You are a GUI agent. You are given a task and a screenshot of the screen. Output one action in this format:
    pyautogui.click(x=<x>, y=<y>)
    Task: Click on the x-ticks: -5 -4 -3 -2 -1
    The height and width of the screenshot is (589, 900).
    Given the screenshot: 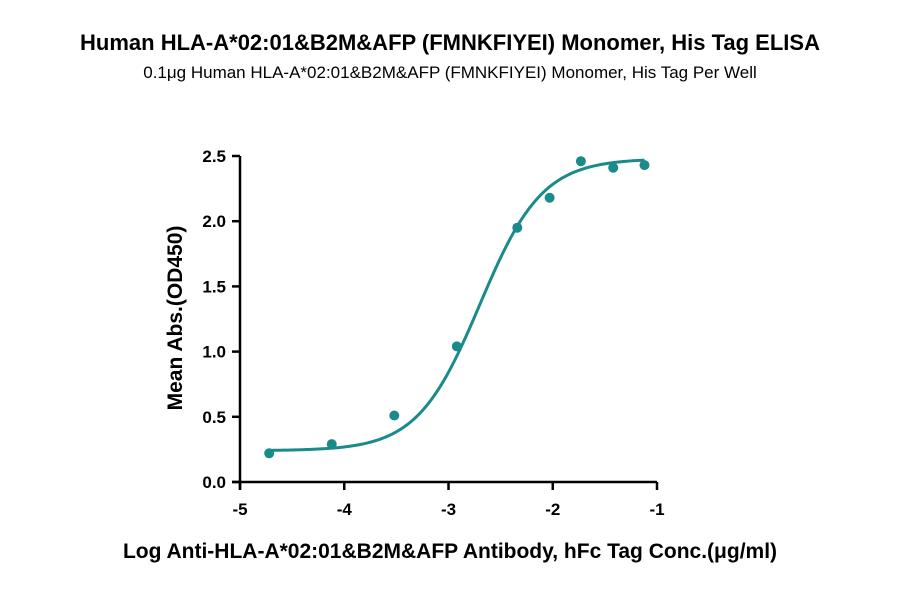 What is the action you would take?
    pyautogui.click(x=448, y=500)
    